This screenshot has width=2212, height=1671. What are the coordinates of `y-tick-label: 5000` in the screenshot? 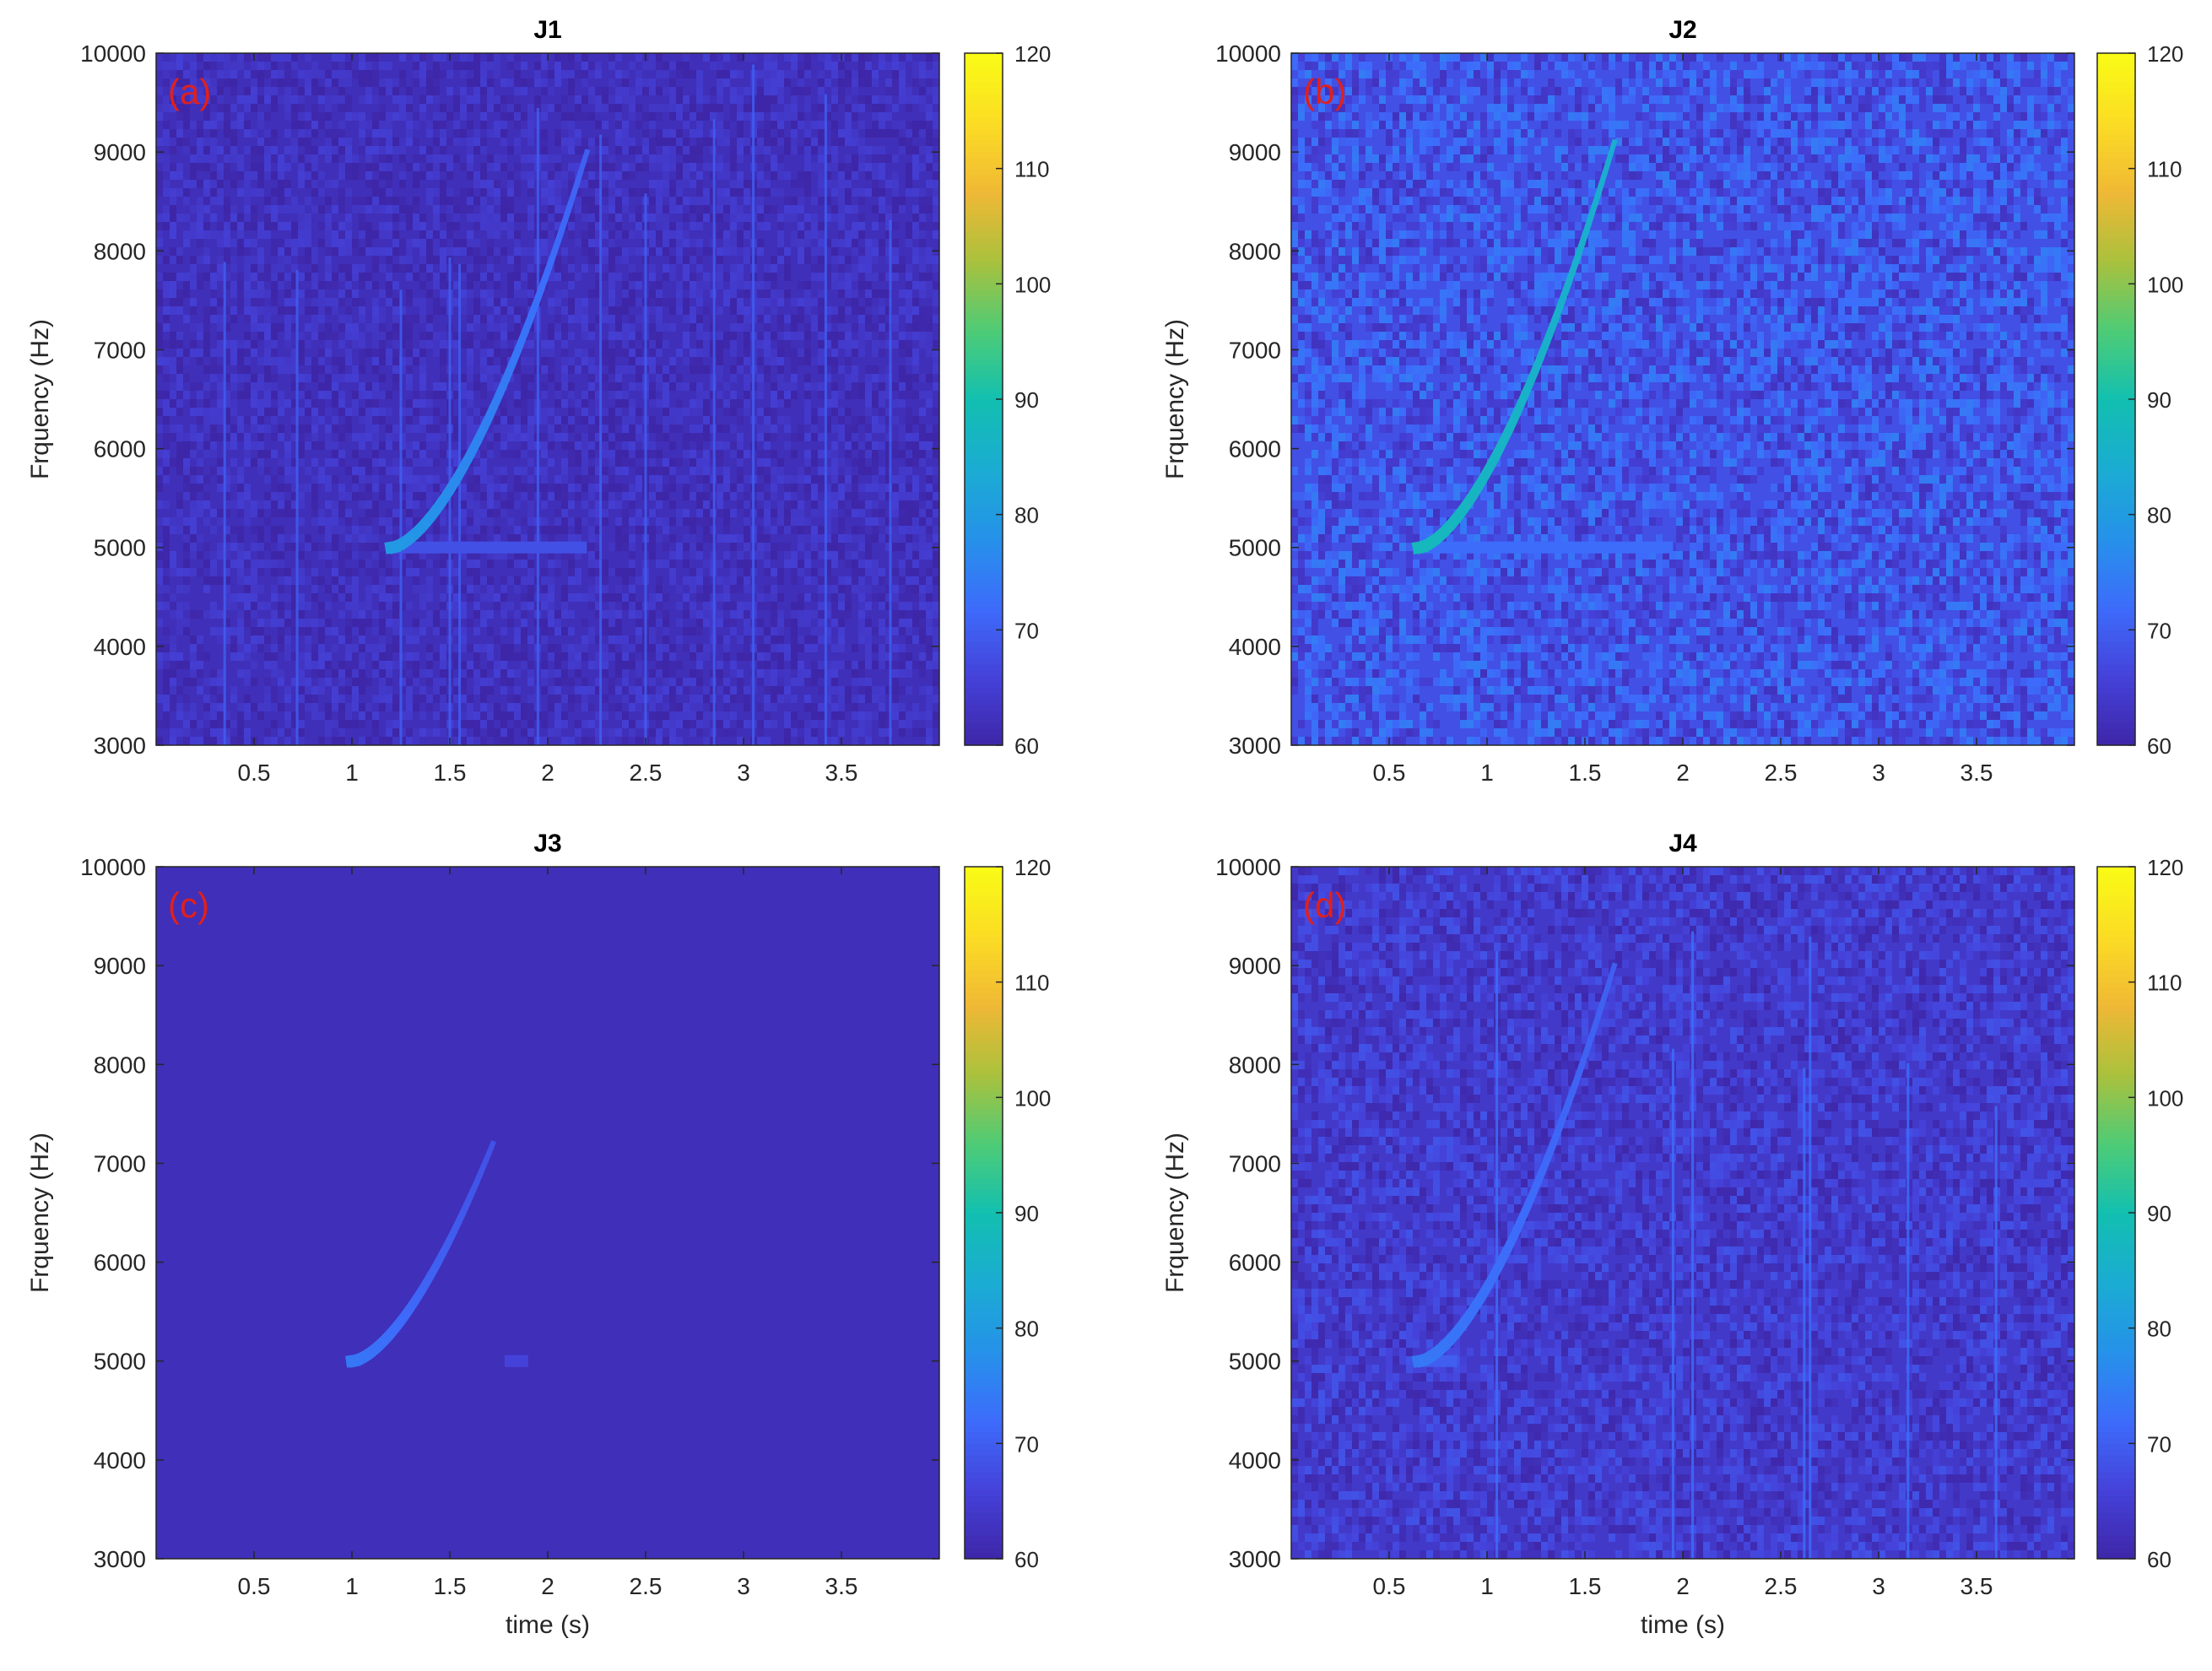 It's located at (1255, 1362).